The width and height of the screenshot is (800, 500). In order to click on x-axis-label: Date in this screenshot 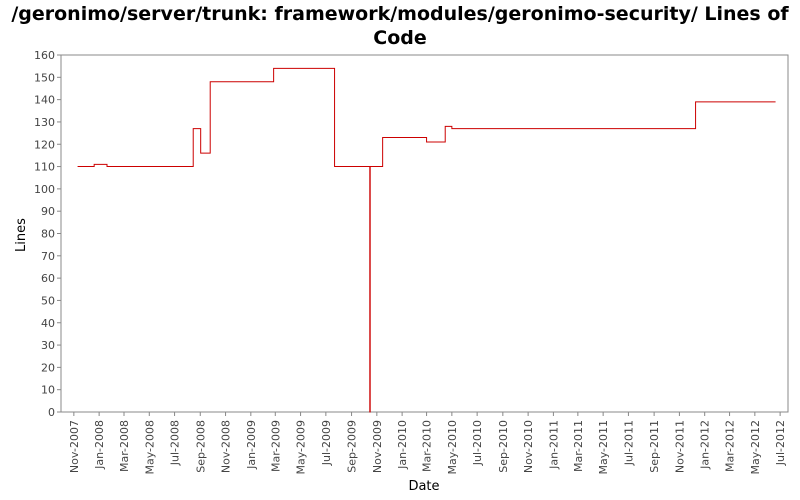, I will do `click(423, 486)`.